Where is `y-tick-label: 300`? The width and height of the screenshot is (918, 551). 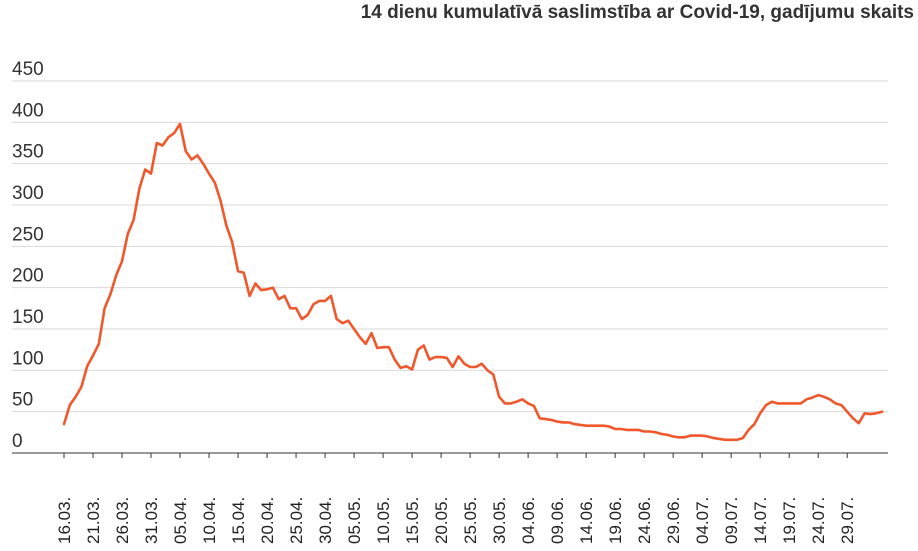 y-tick-label: 300 is located at coordinates (28, 193).